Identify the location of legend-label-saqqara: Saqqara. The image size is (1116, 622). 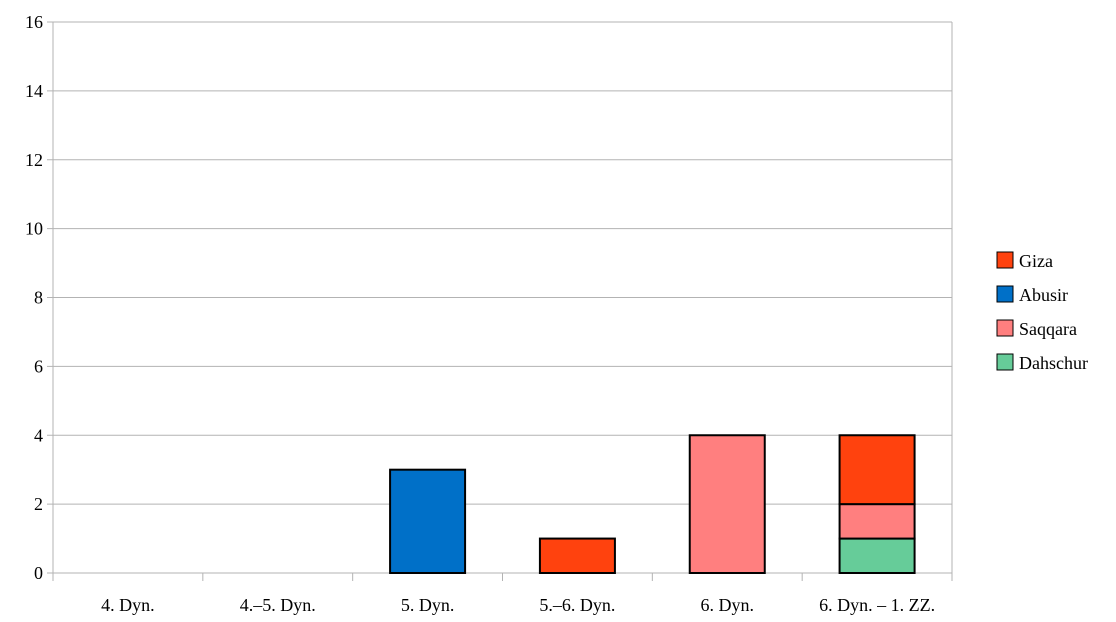
(1048, 329).